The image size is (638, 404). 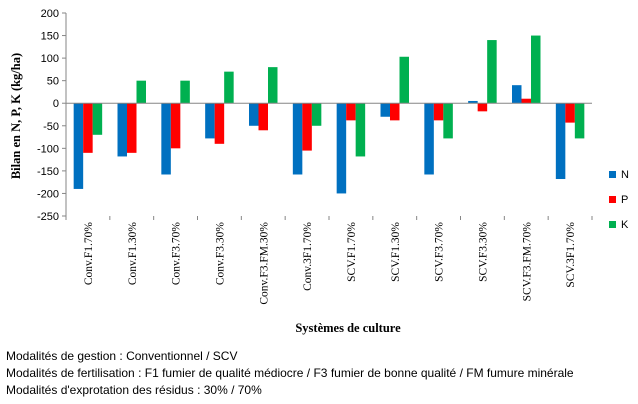 What do you see at coordinates (612, 174) in the screenshot?
I see `legend-swatch-N` at bounding box center [612, 174].